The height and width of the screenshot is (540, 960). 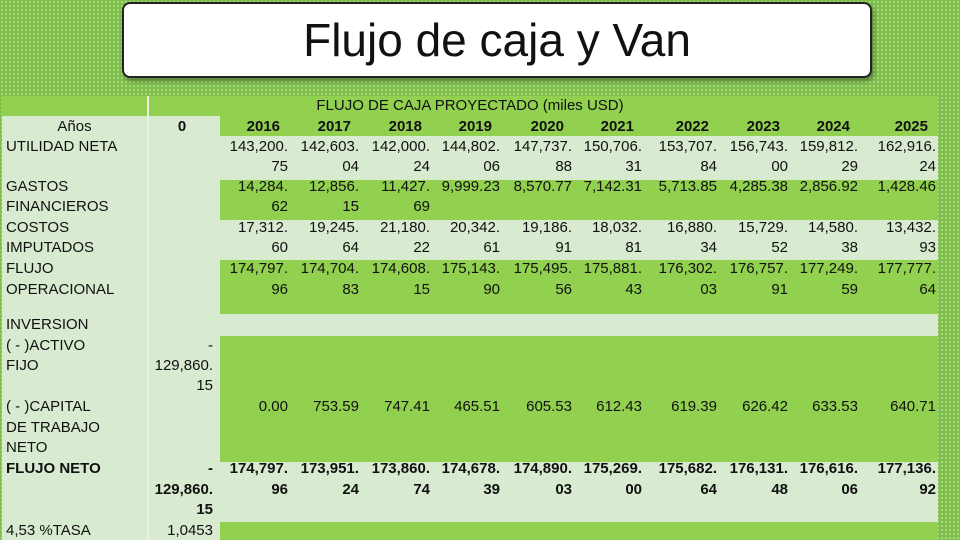 I want to click on year-header: 2019, so click(x=475, y=126).